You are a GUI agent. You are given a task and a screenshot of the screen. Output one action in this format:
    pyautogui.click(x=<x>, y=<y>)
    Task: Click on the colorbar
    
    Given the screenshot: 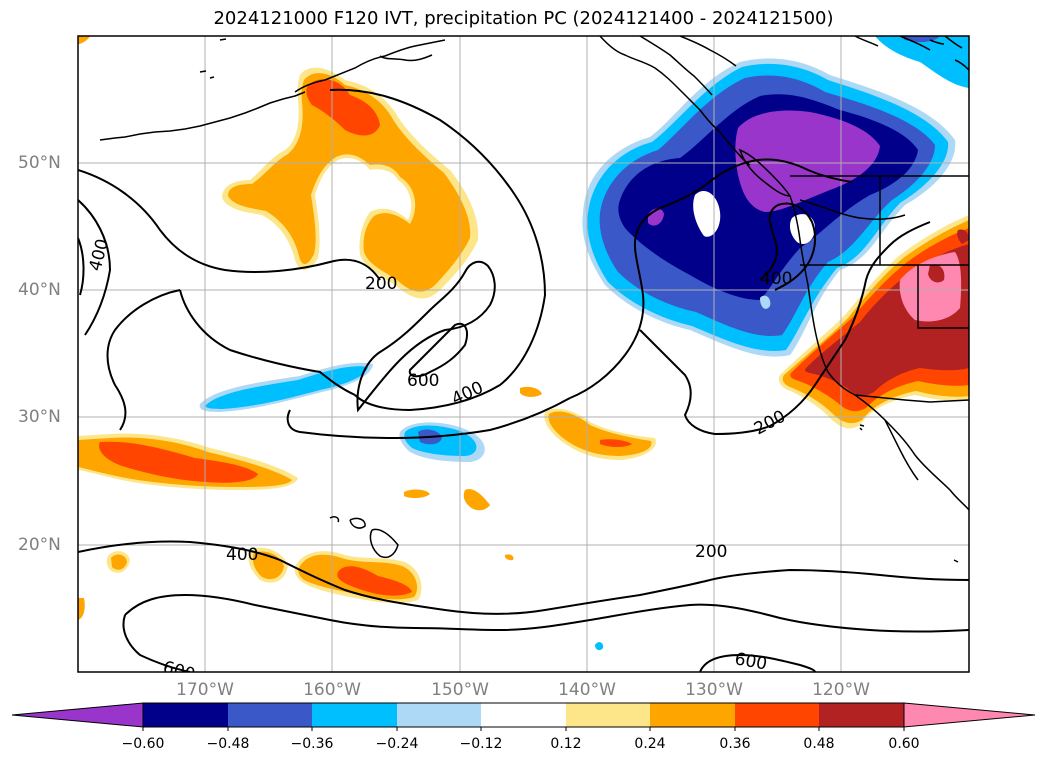 What is the action you would take?
    pyautogui.click(x=523, y=716)
    